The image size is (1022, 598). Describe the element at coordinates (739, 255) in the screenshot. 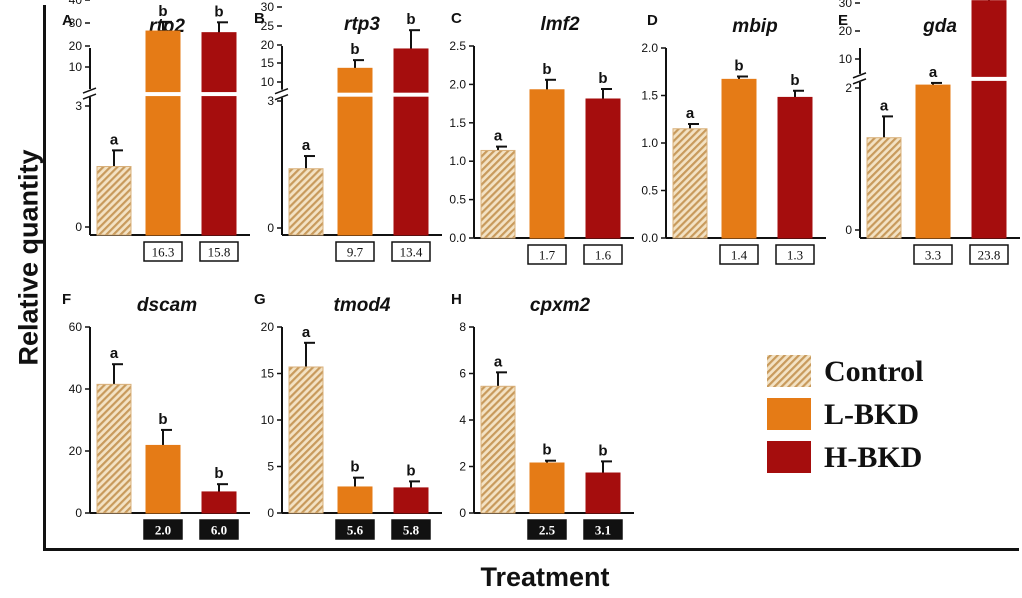

I see `fold-value-D-1: 1.4` at that location.